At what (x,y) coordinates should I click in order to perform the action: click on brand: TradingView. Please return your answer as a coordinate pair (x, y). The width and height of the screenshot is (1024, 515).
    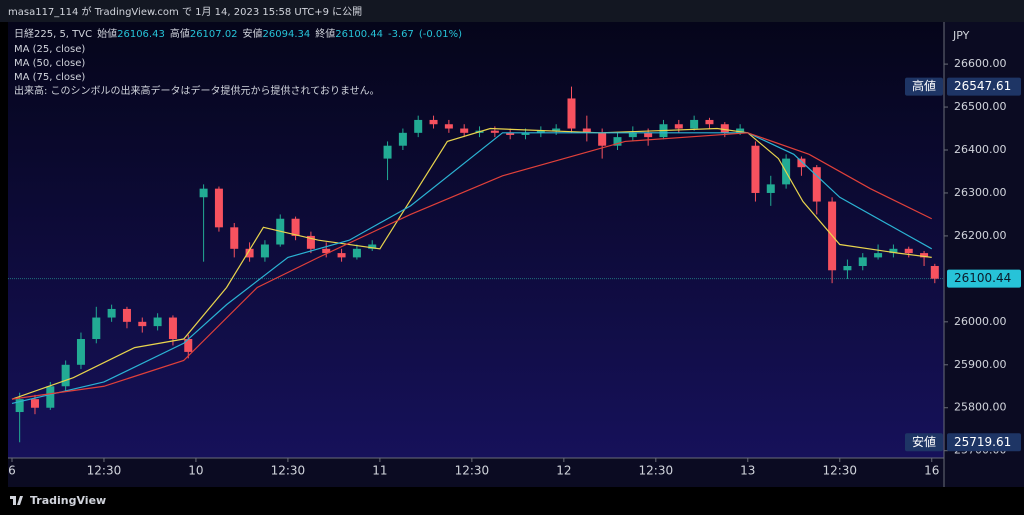
    Looking at the image, I should click on (68, 500).